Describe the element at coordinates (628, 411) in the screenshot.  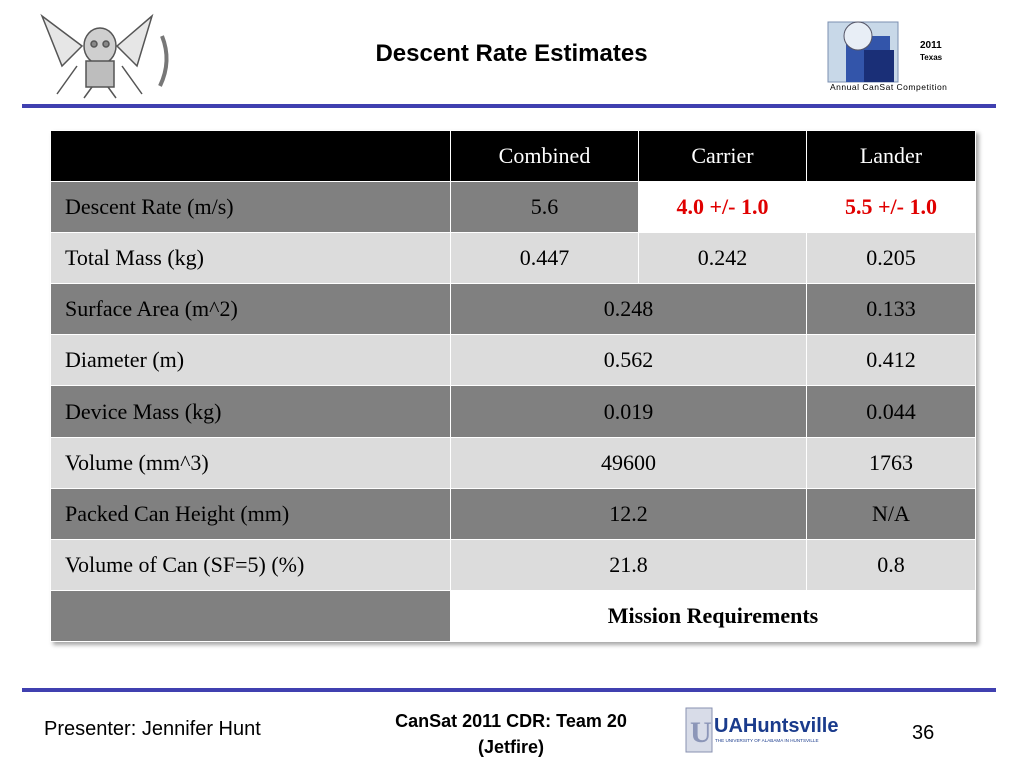
I see `combined-carrier-value: 0.019` at that location.